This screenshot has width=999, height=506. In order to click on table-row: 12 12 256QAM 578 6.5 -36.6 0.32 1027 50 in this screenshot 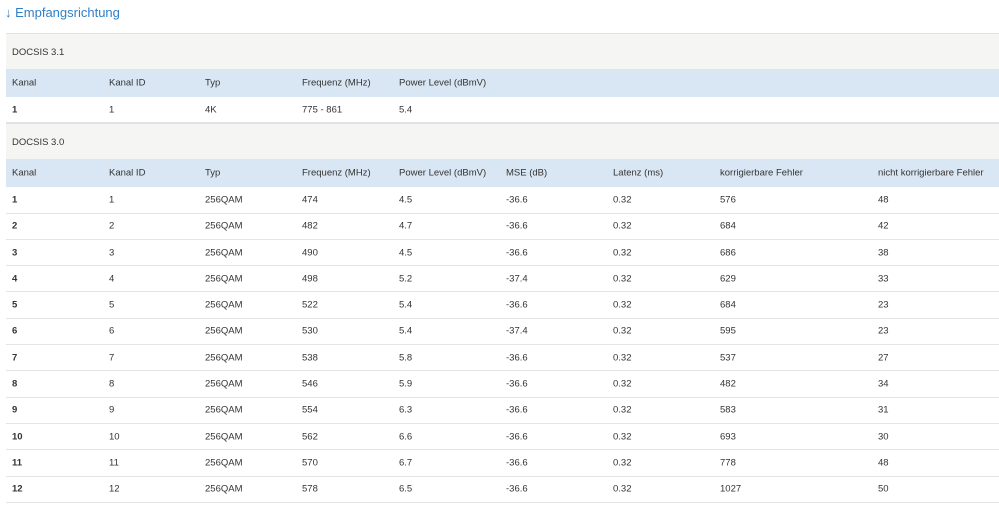, I will do `click(502, 490)`.